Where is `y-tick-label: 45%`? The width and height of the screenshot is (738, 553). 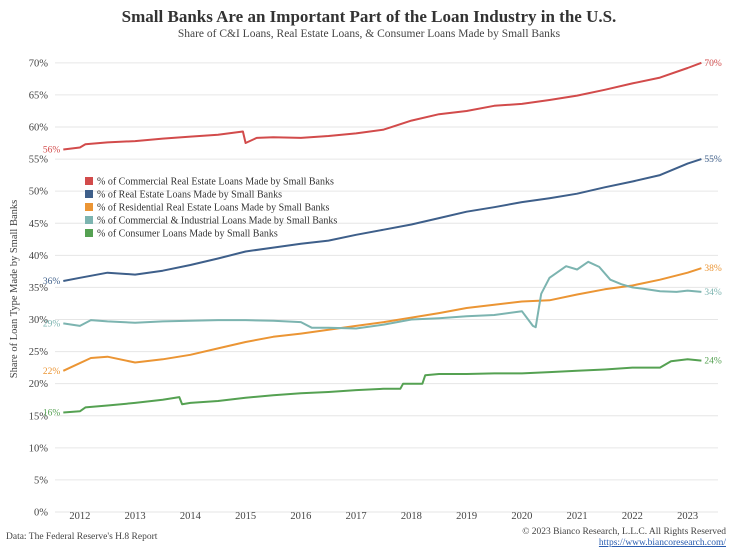
y-tick-label: 45% is located at coordinates (39, 224).